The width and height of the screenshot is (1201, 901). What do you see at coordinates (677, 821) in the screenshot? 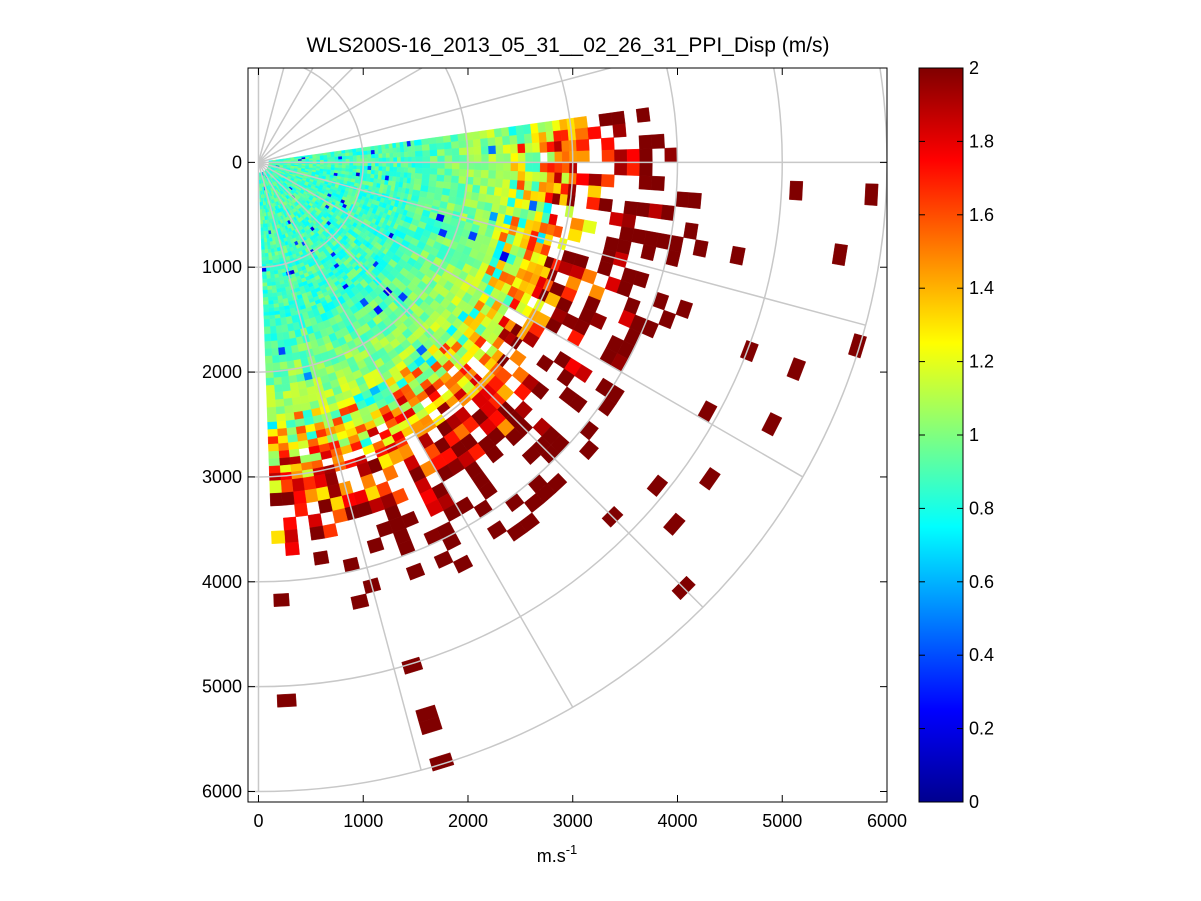
I see `x-tick-label: 4000` at bounding box center [677, 821].